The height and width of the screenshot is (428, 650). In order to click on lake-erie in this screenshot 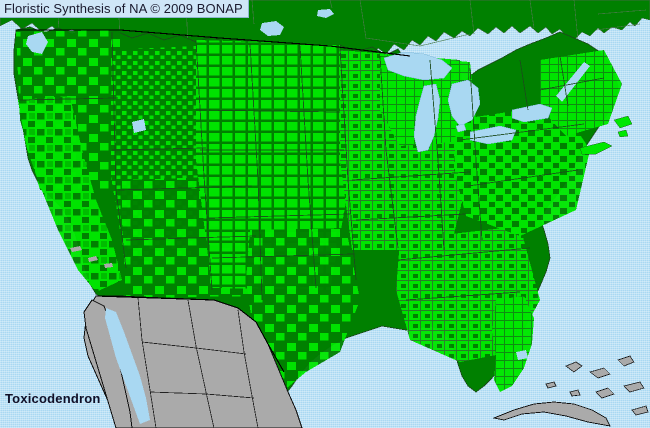, I will do `click(493, 135)`.